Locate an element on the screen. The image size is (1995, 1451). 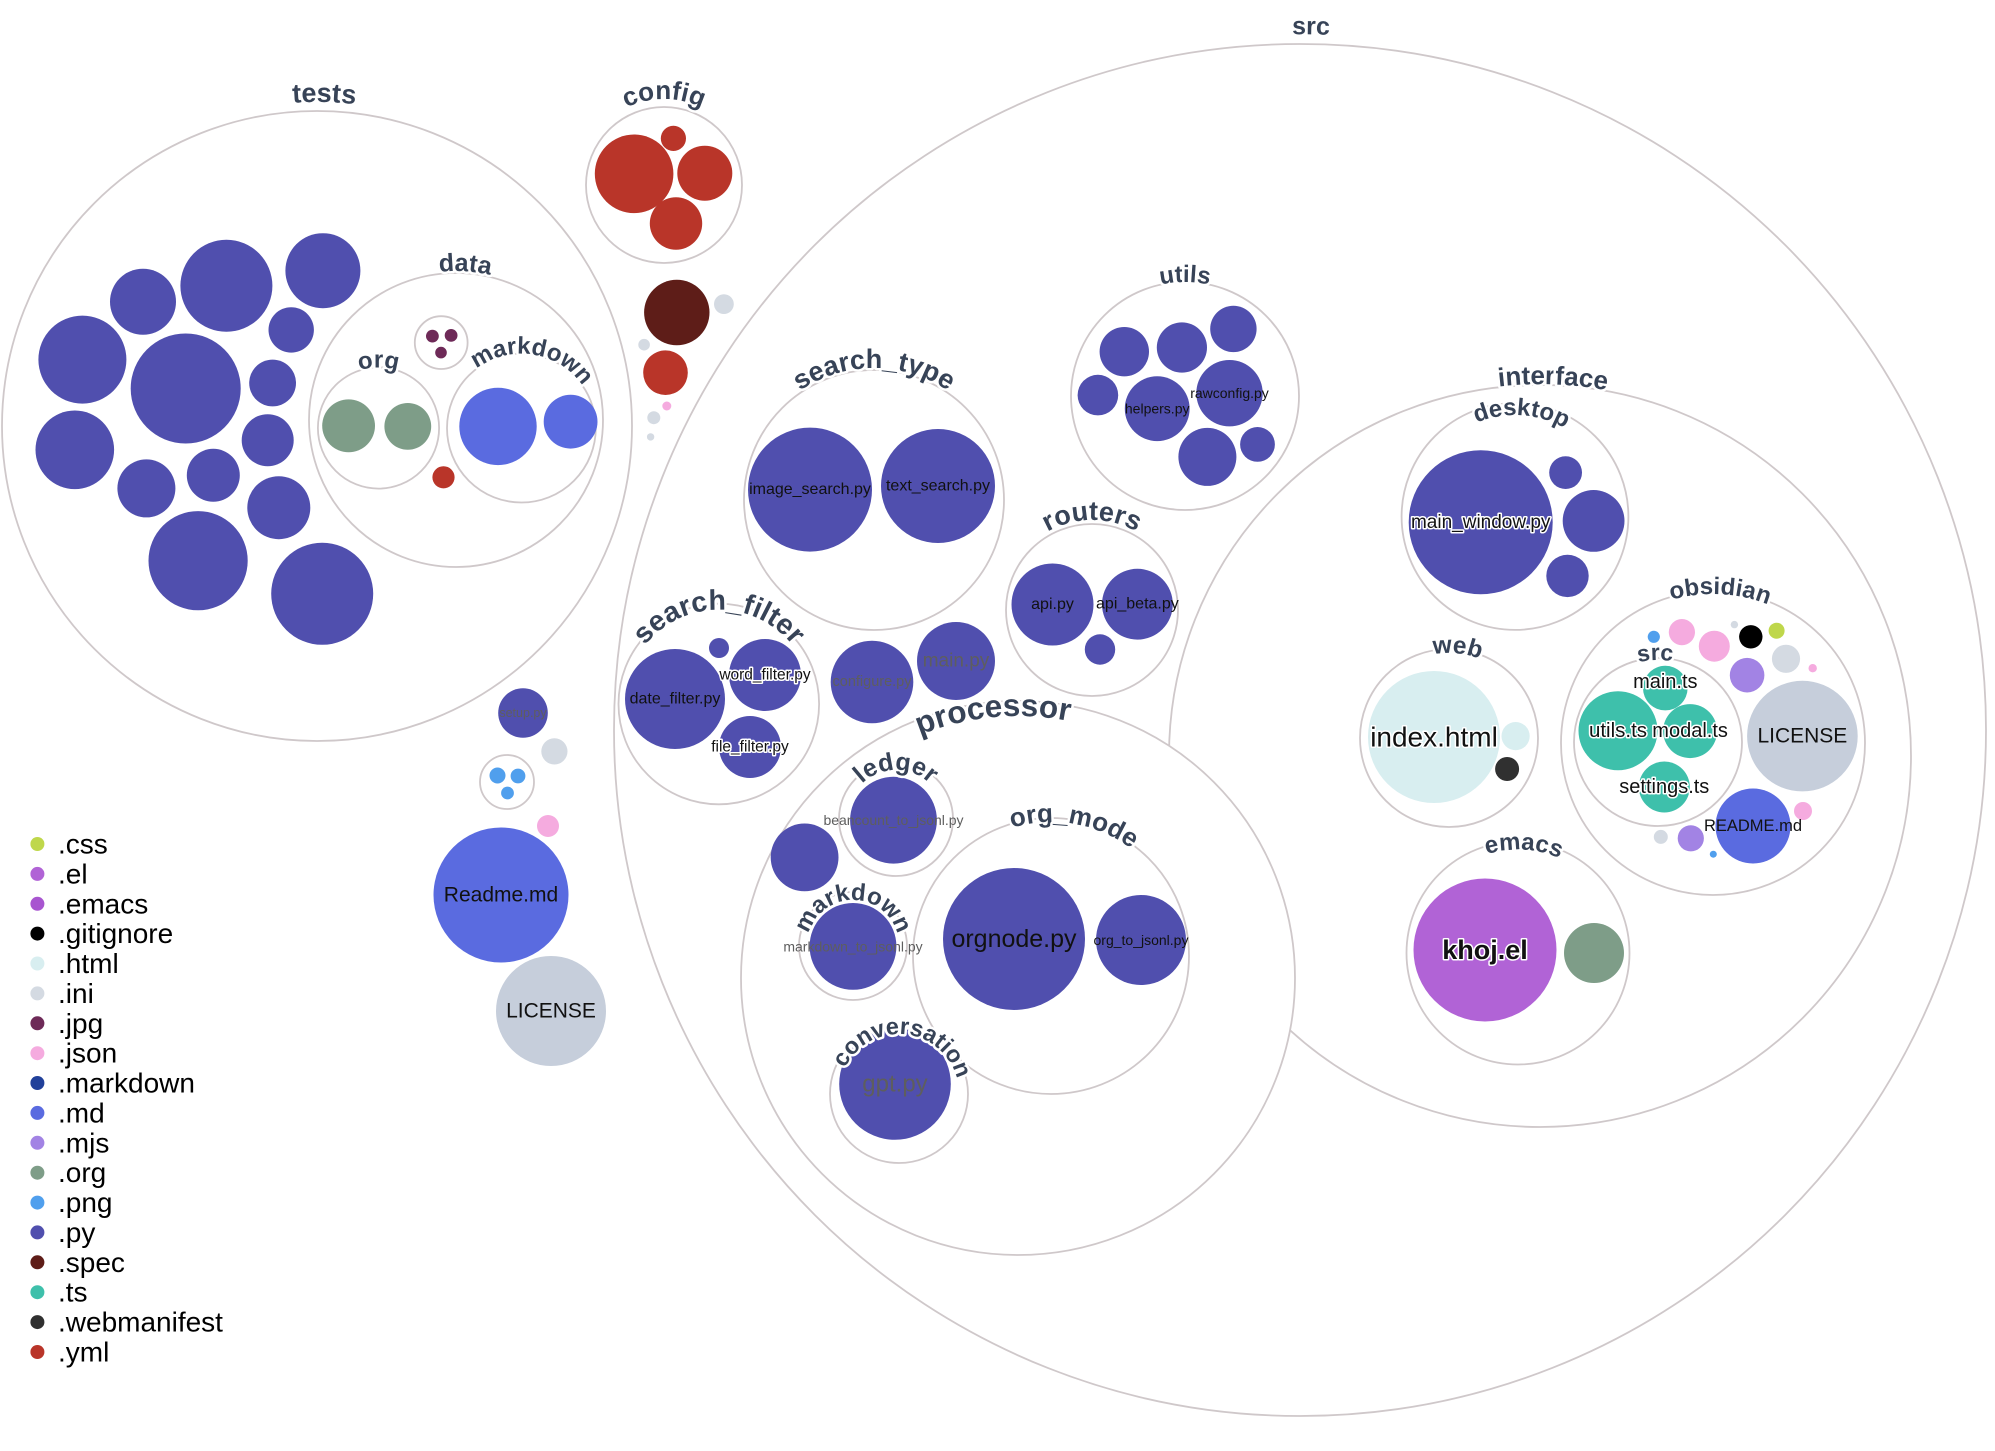
svg-text: .org is located at coordinates (82, 1172).